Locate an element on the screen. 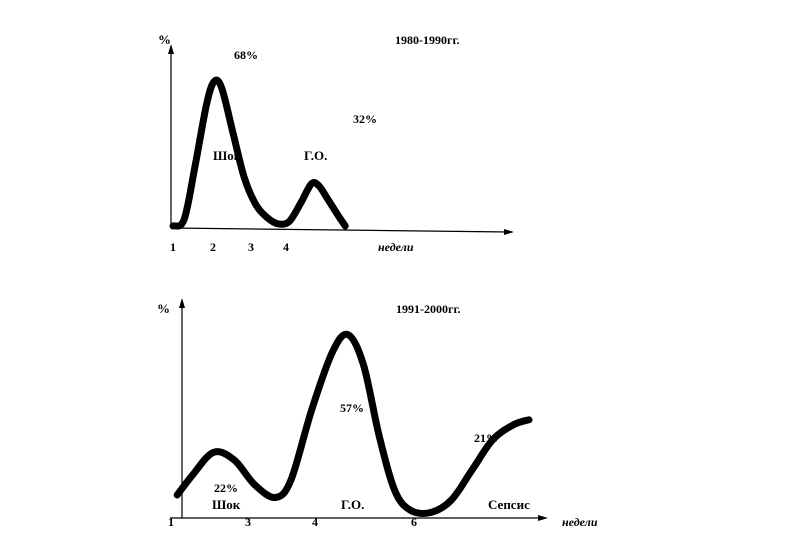  annotation-peak1-label-2: Шок is located at coordinates (226, 504).